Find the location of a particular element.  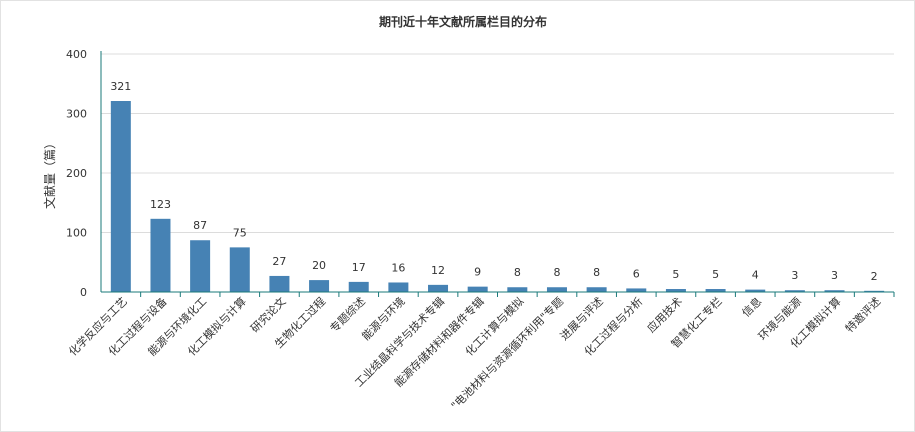

data-label: 4 is located at coordinates (755, 275).